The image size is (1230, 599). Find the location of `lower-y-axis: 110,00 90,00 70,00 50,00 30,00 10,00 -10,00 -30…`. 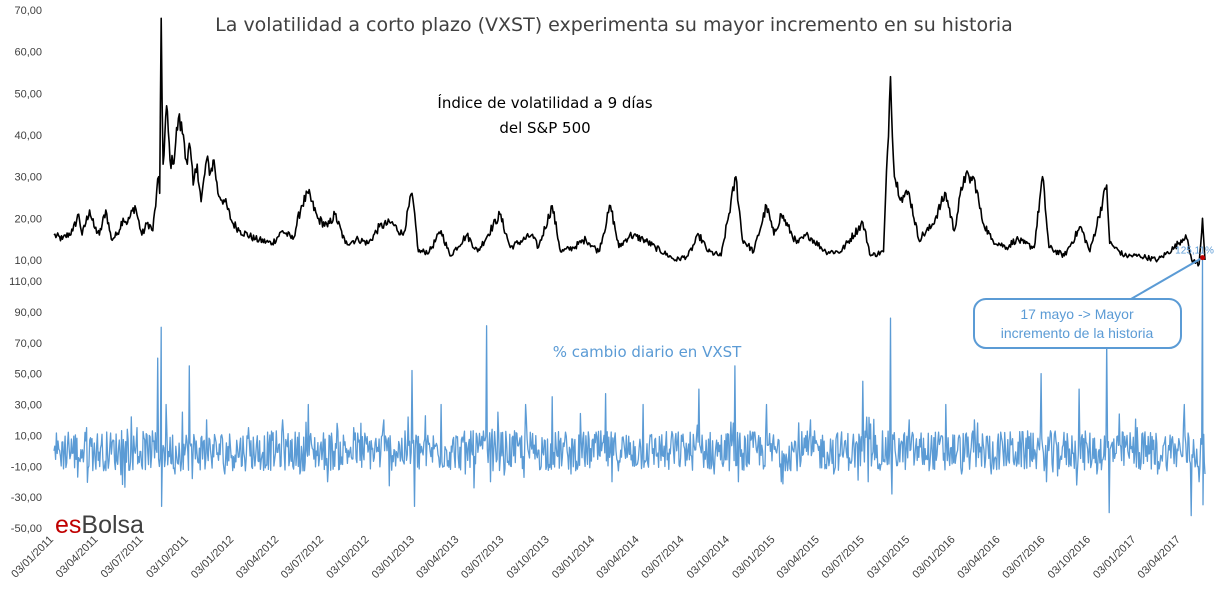

lower-y-axis: 110,00 90,00 70,00 50,00 30,00 10,00 -10,00 -30… is located at coordinates (25, 405).